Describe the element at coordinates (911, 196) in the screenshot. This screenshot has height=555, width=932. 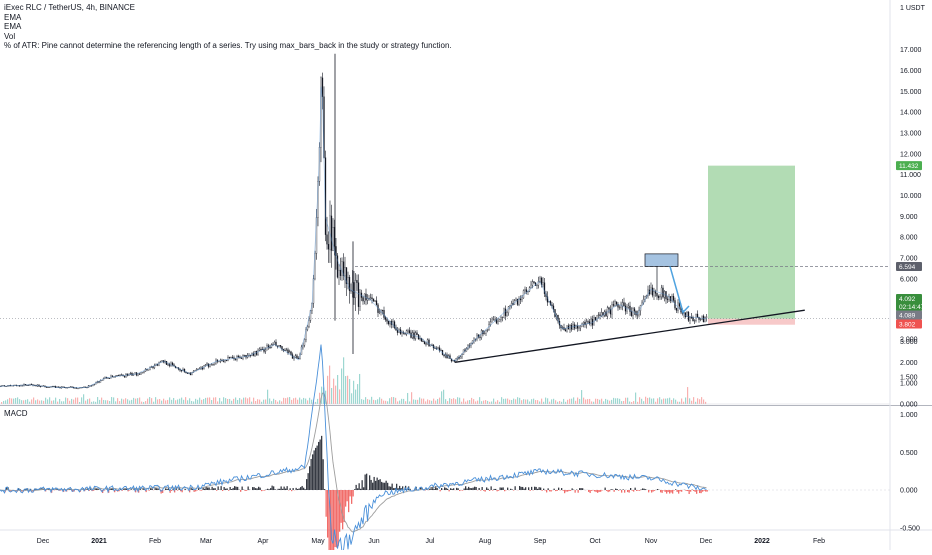
I see `price-tick-label: 10.000` at that location.